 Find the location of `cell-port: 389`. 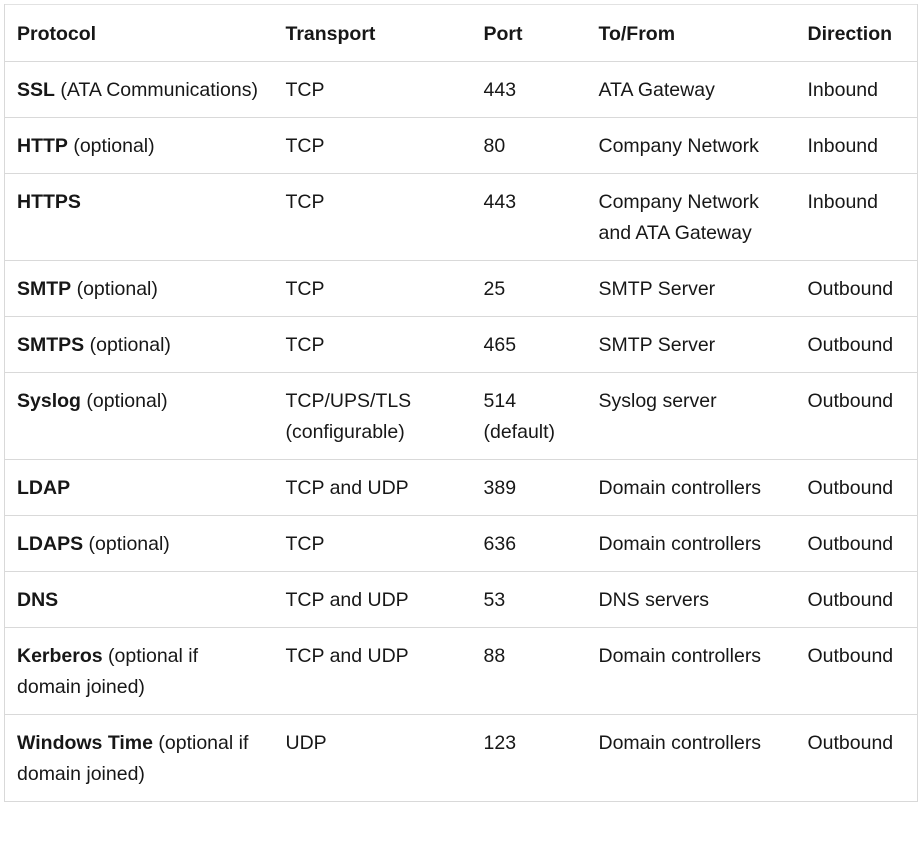

cell-port: 389 is located at coordinates (529, 487).